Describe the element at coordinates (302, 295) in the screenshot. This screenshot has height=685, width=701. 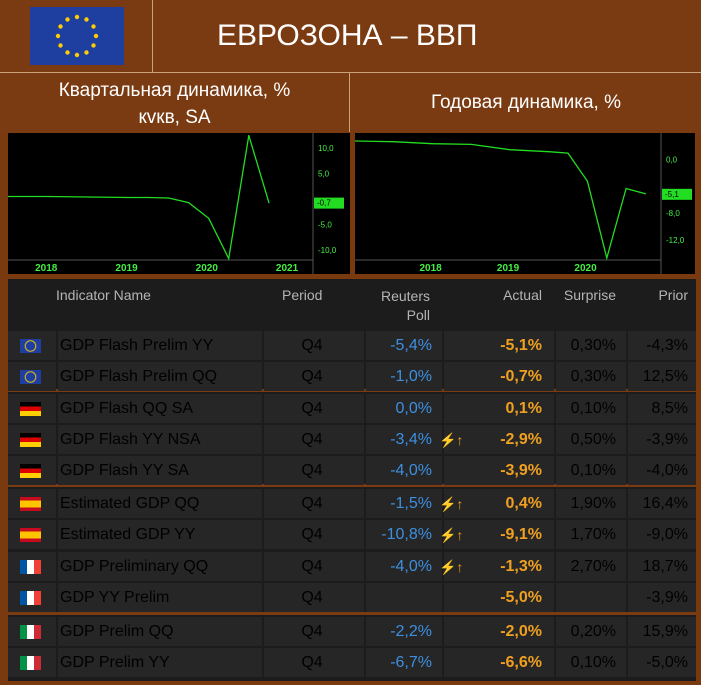
I see `col-header-period: Period` at that location.